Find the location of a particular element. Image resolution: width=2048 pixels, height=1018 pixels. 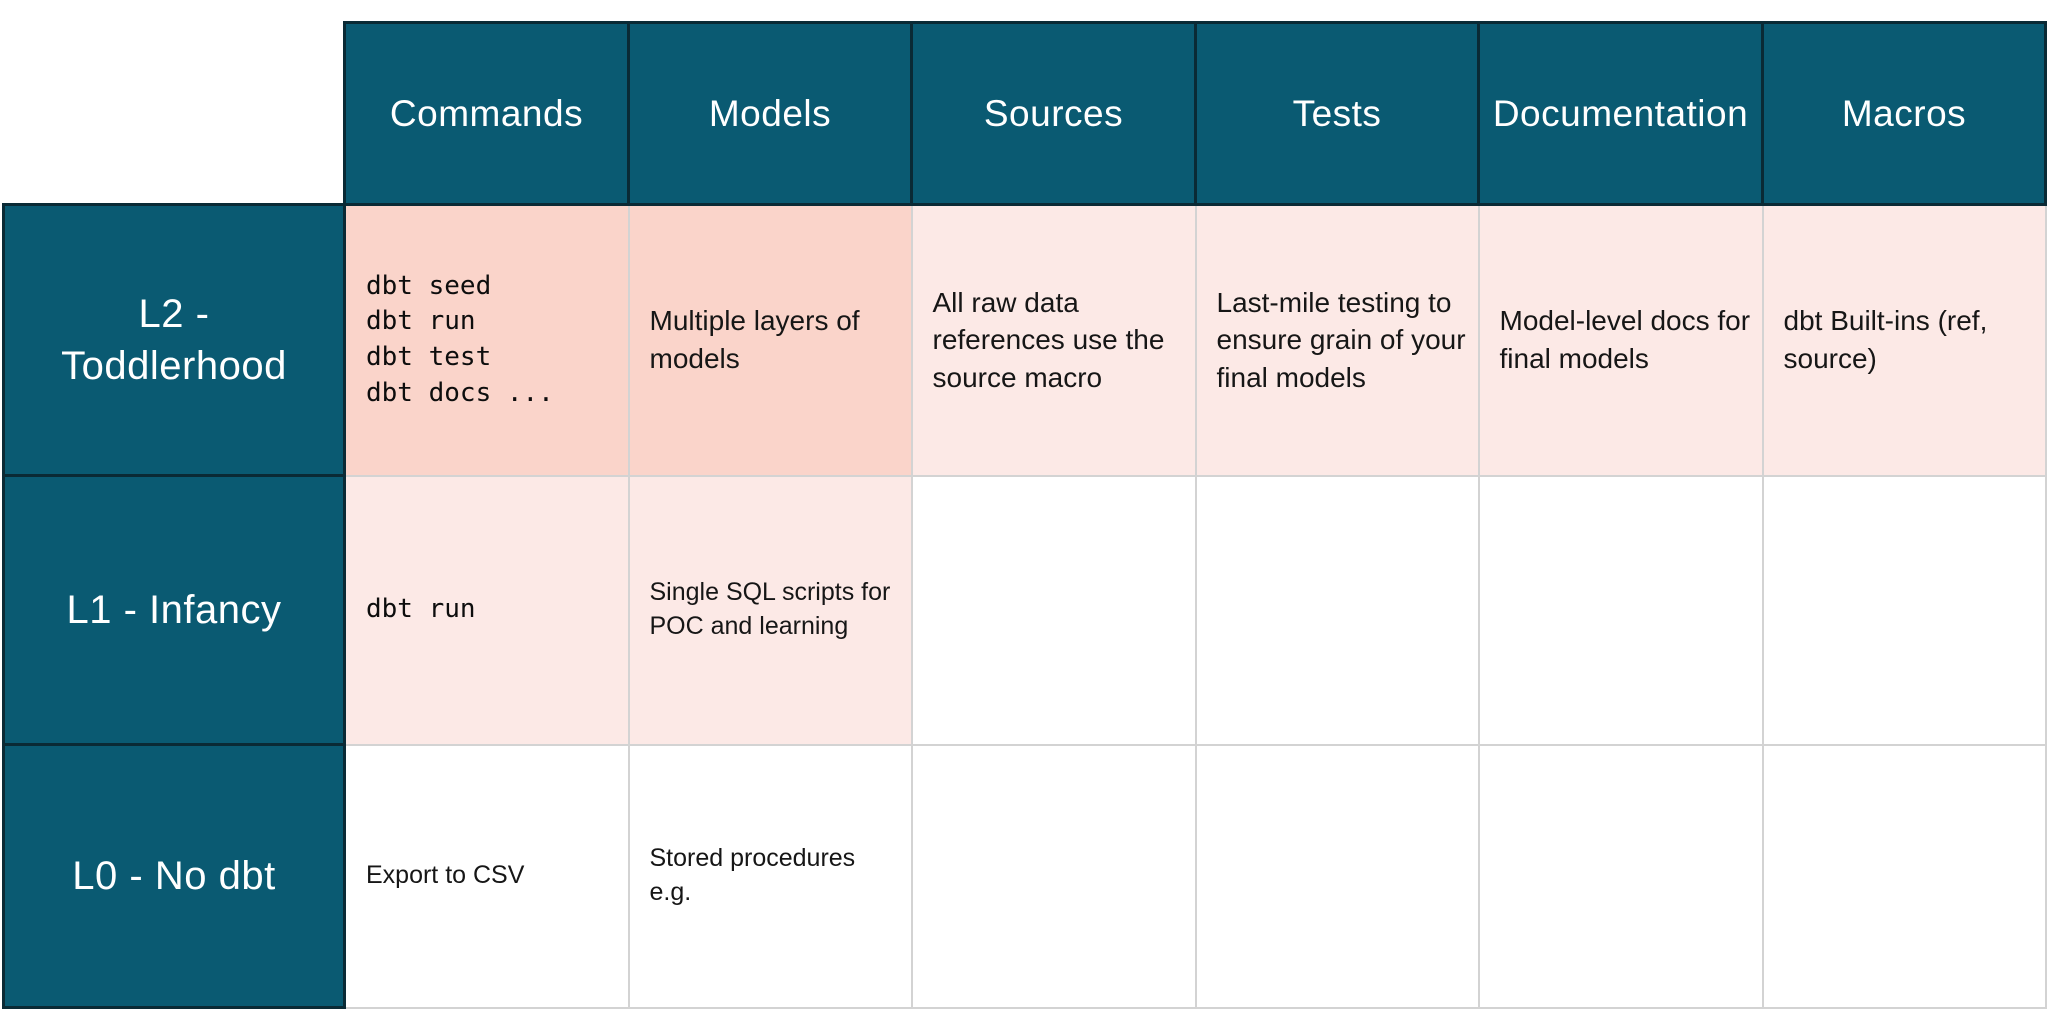

cell-l2-macros: dbt Built-ins (ref, source) is located at coordinates (1904, 340).